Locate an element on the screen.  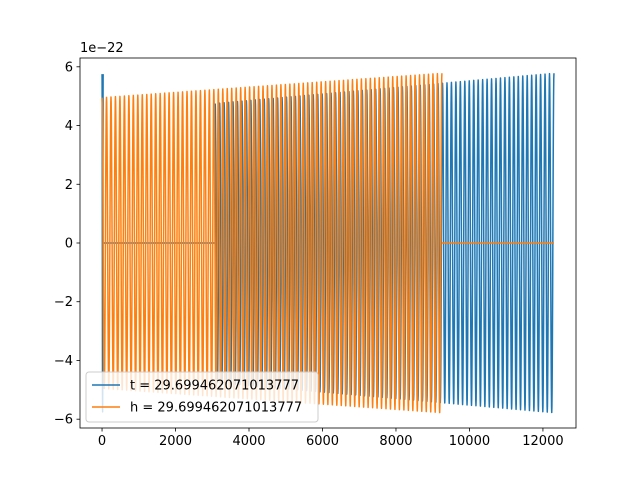
x-tick-label: 6000 is located at coordinates (322, 441).